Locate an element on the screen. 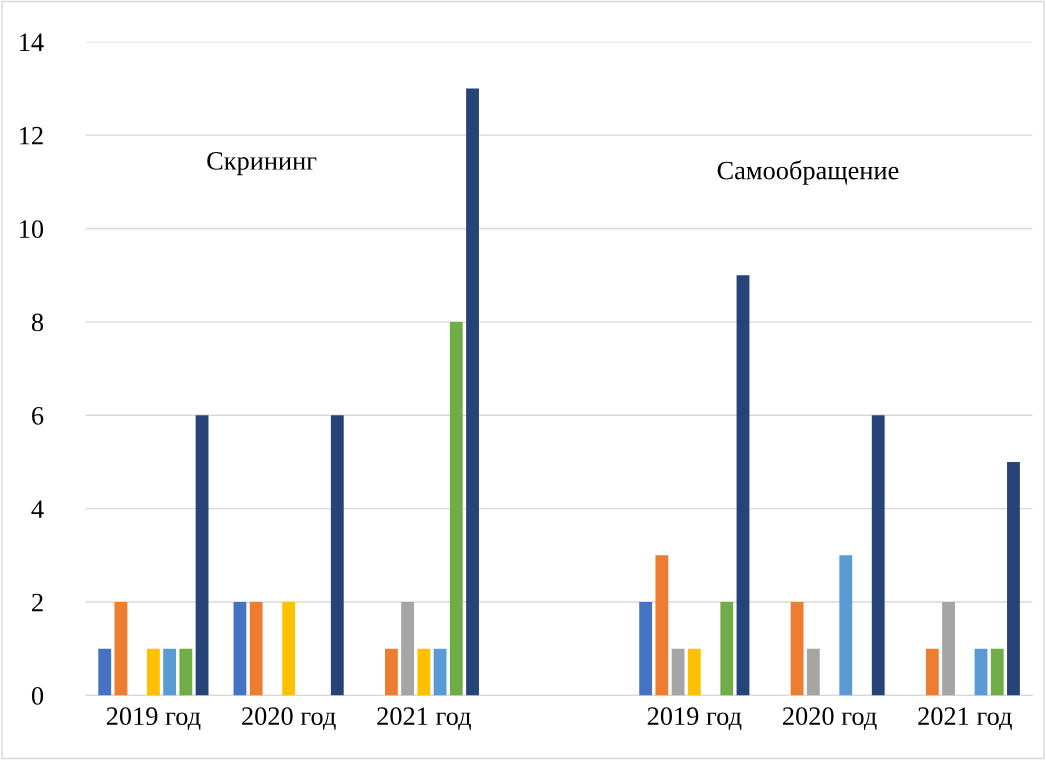  y-tick-label: 12 is located at coordinates (31, 135).